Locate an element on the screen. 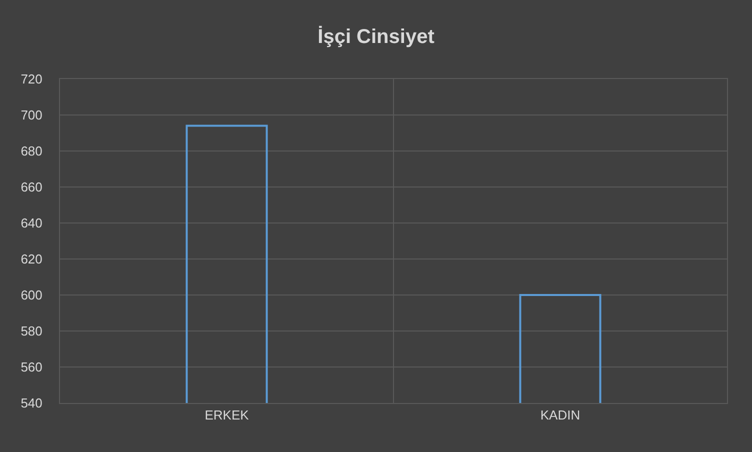  y-tick-label: 580 is located at coordinates (31, 331).